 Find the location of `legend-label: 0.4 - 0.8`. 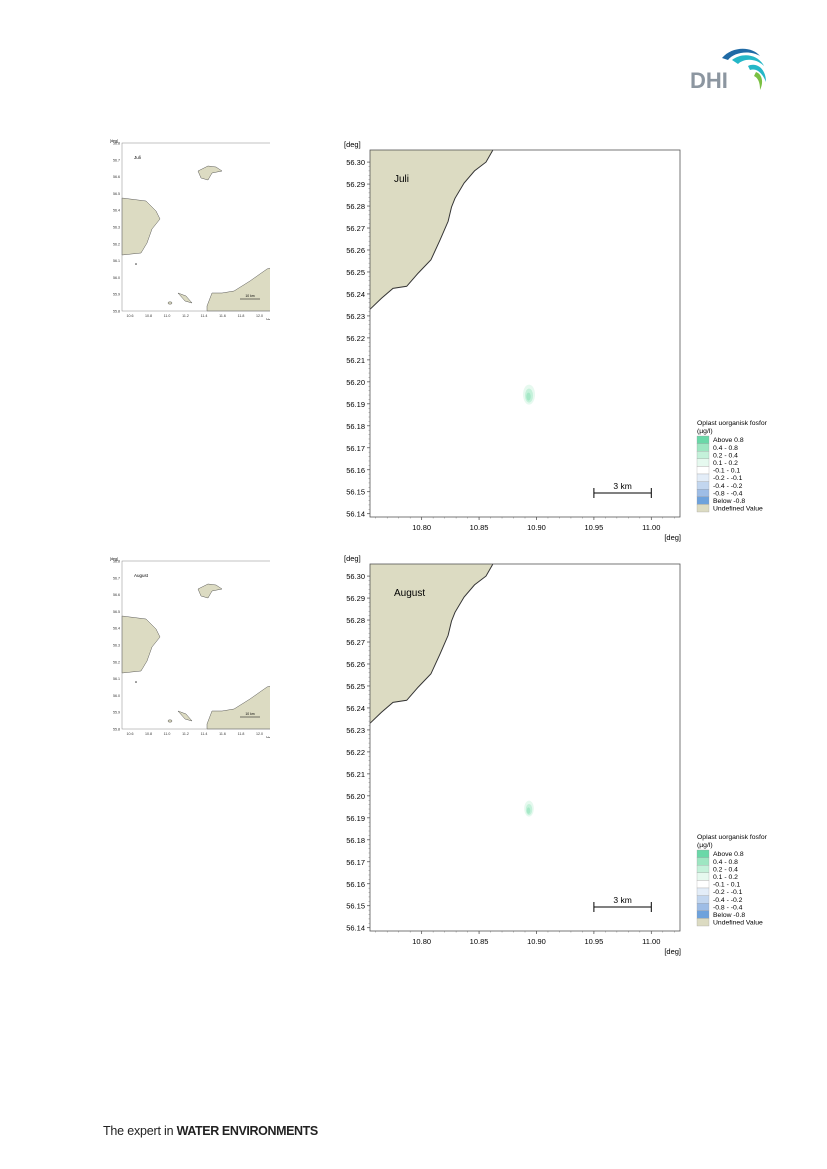

legend-label: 0.4 - 0.8 is located at coordinates (725, 448).